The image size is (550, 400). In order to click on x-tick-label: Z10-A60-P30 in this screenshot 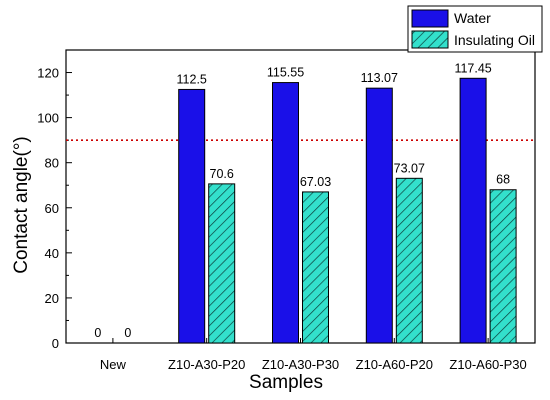, I will do `click(487, 364)`.